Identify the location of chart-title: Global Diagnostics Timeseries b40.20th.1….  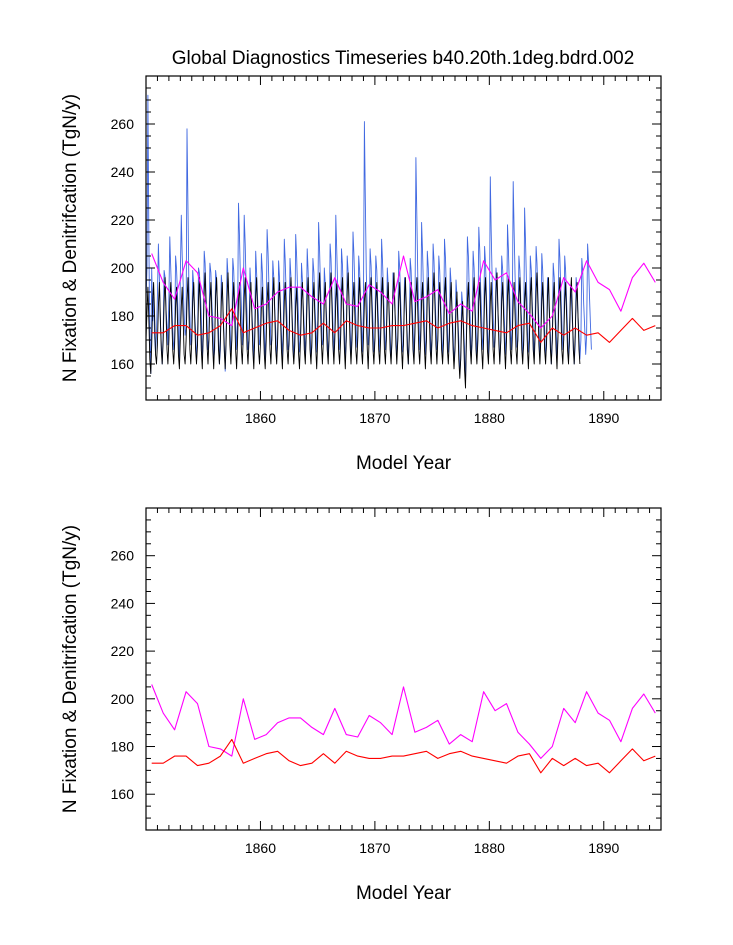
(403, 58).